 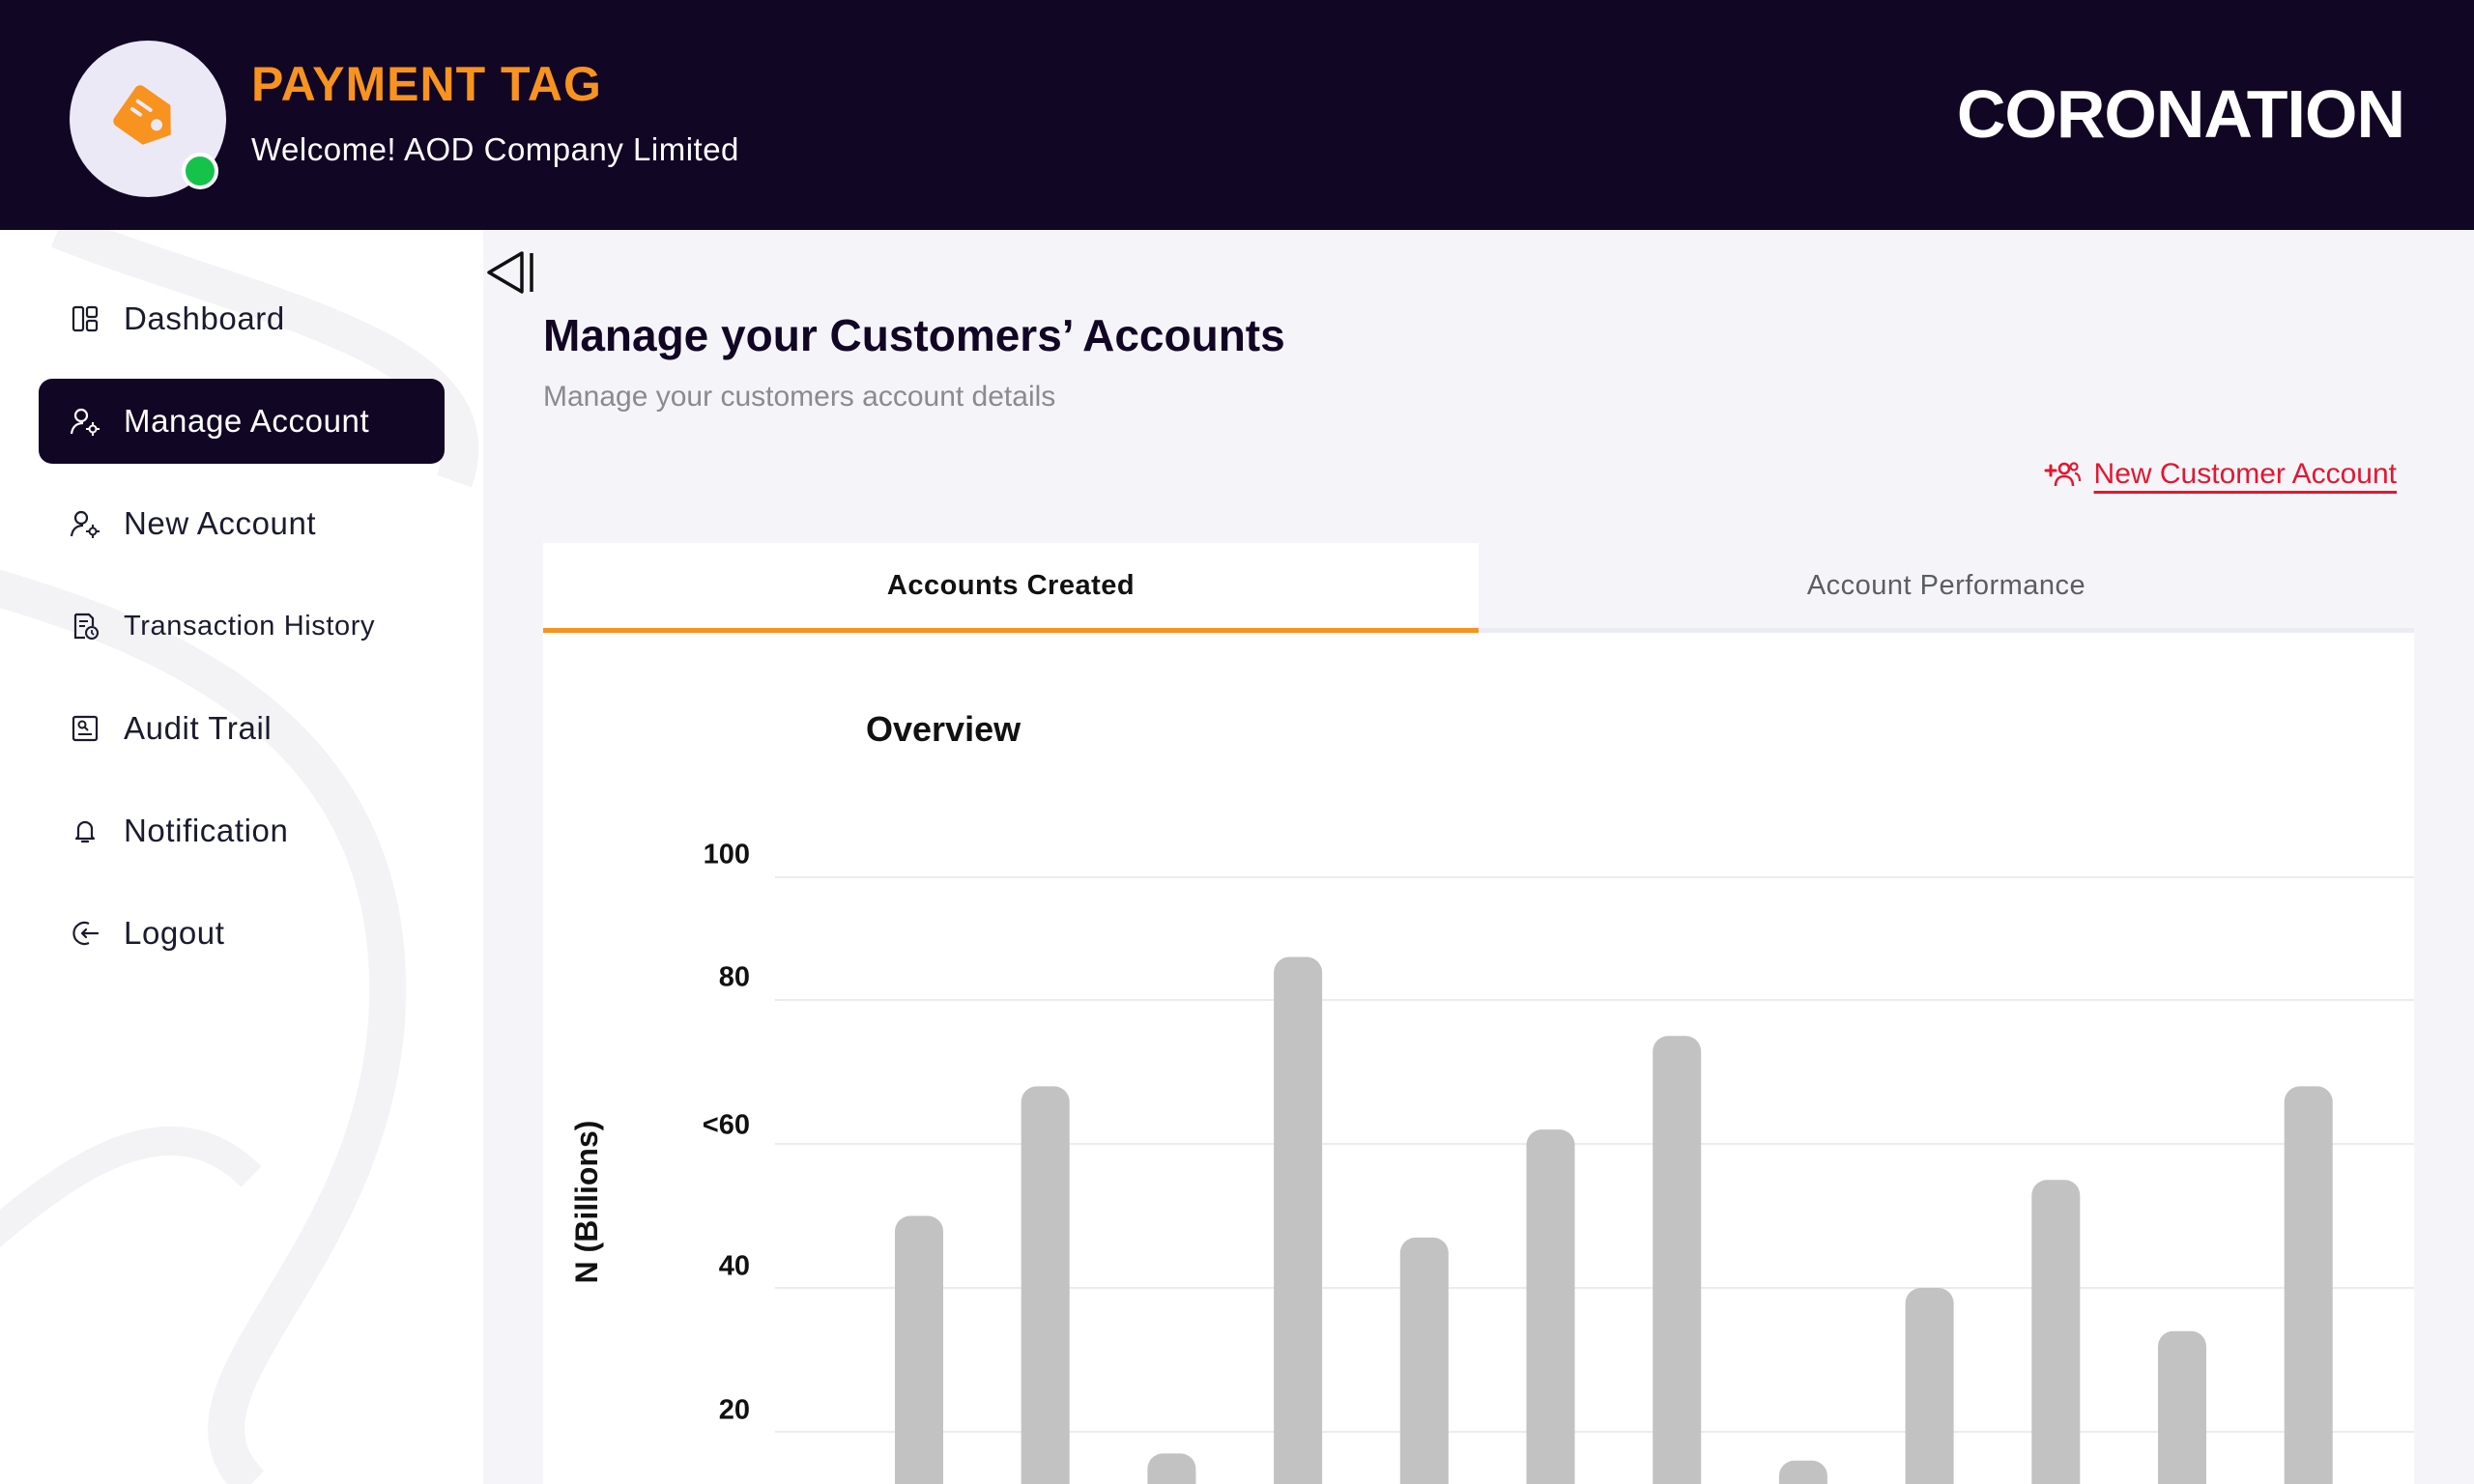 What do you see at coordinates (735, 1267) in the screenshot?
I see `y-tick-label: 40` at bounding box center [735, 1267].